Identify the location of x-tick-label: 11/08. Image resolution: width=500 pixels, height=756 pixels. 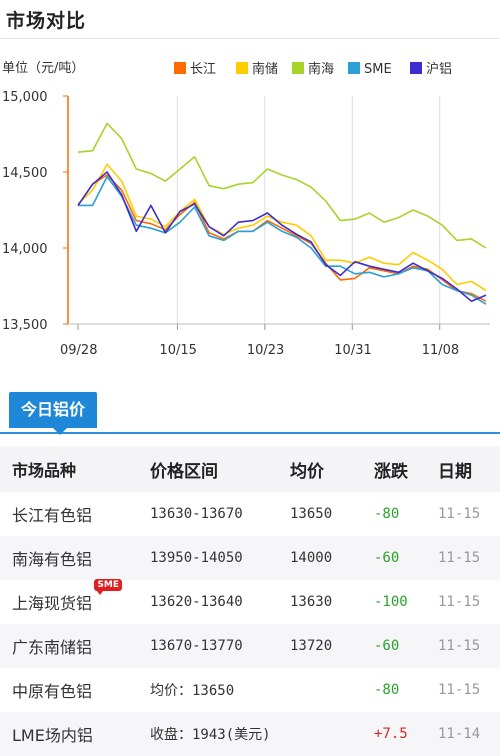
(440, 350).